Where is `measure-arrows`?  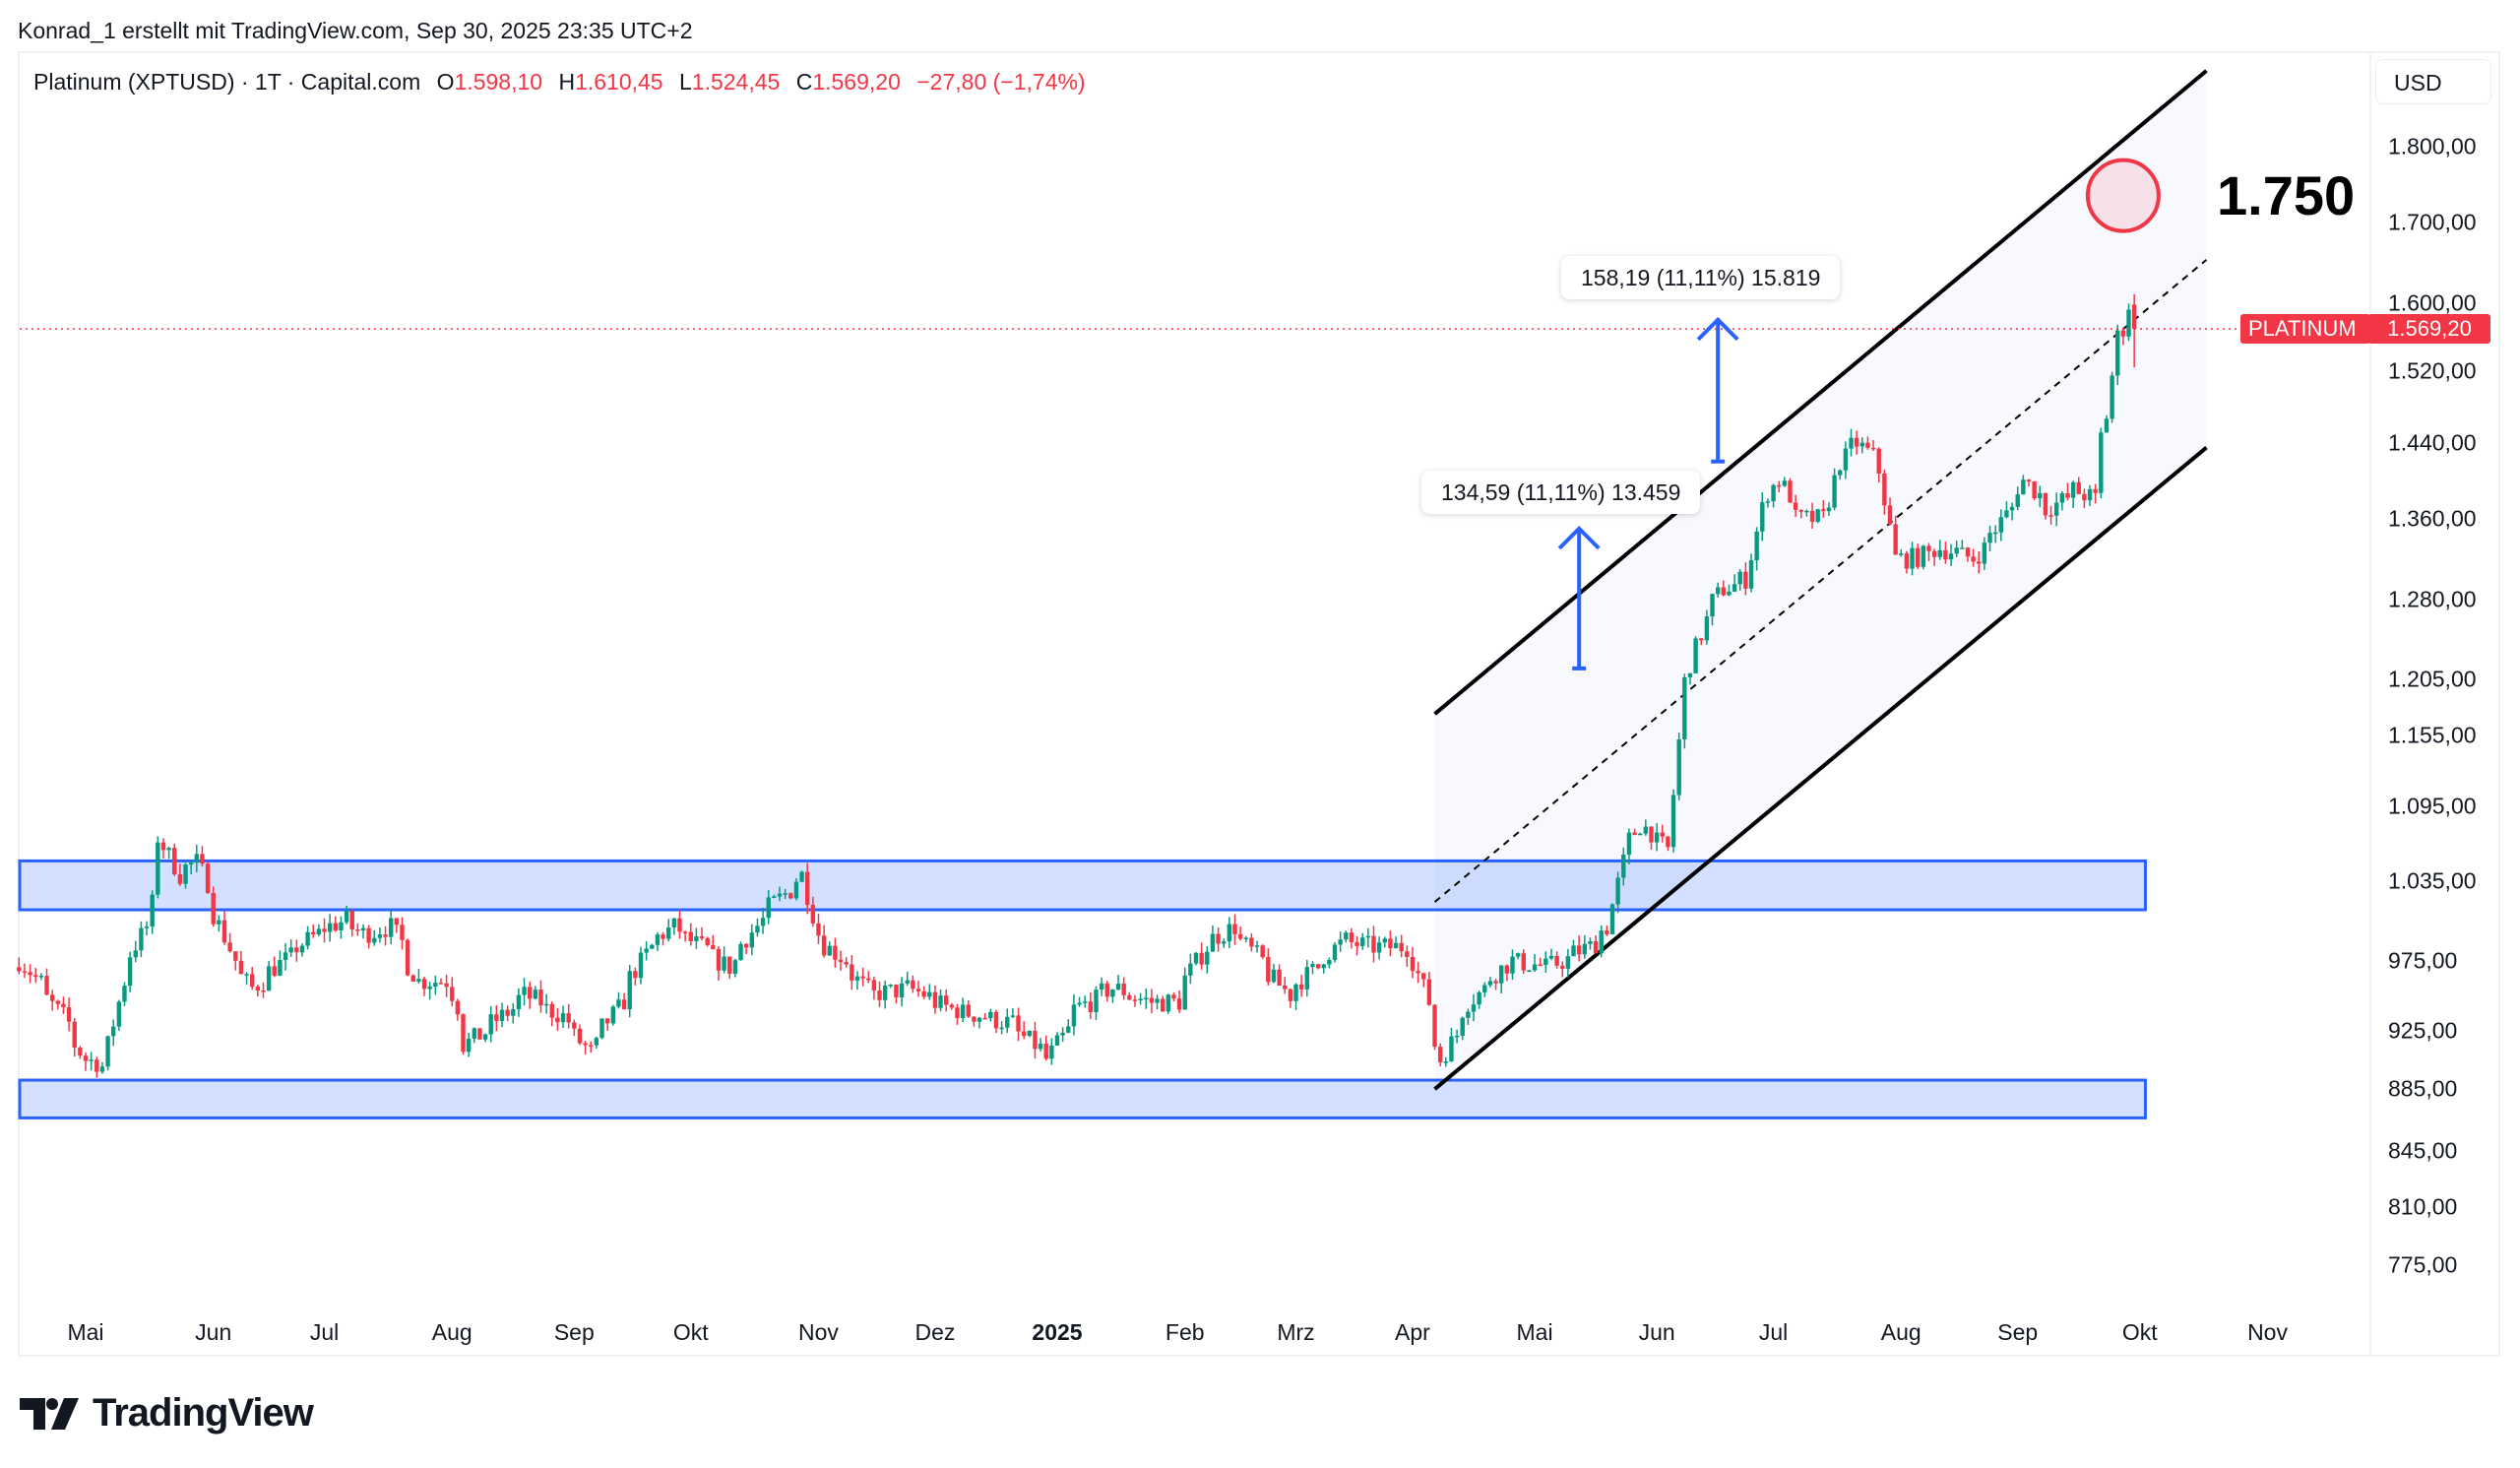 measure-arrows is located at coordinates (1648, 493).